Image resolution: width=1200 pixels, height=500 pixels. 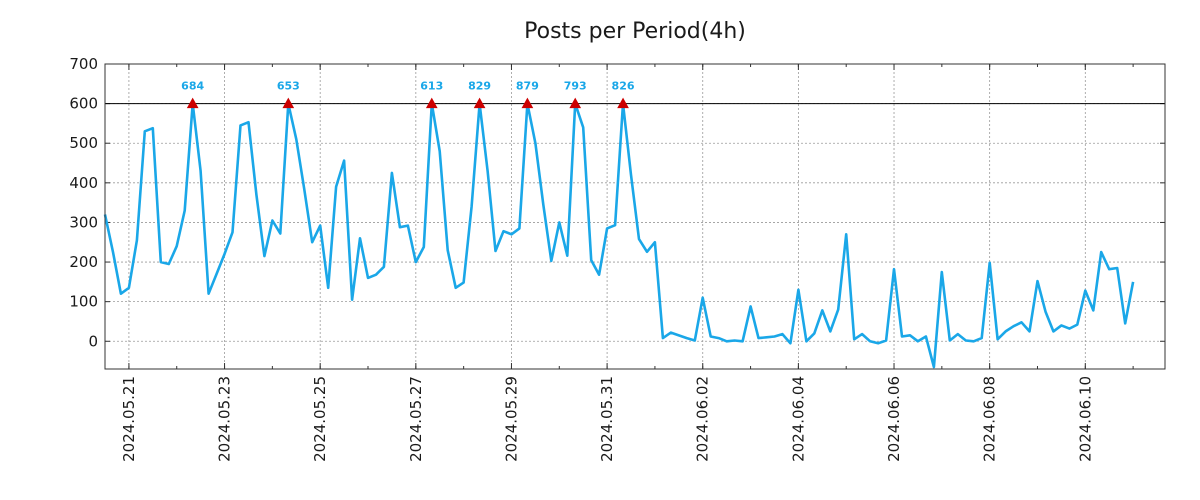 What do you see at coordinates (431, 86) in the screenshot?
I see `peak-label: 613` at bounding box center [431, 86].